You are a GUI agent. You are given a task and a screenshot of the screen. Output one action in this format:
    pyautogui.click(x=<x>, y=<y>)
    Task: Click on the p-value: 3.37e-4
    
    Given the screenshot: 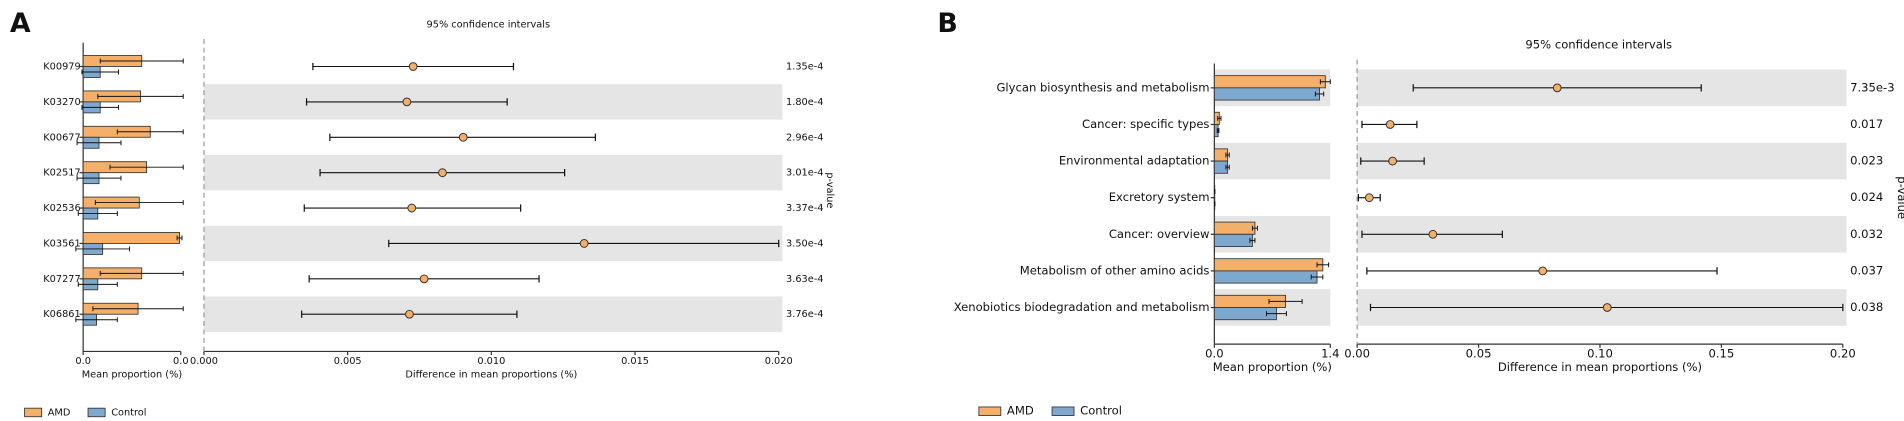 What is the action you would take?
    pyautogui.click(x=804, y=208)
    